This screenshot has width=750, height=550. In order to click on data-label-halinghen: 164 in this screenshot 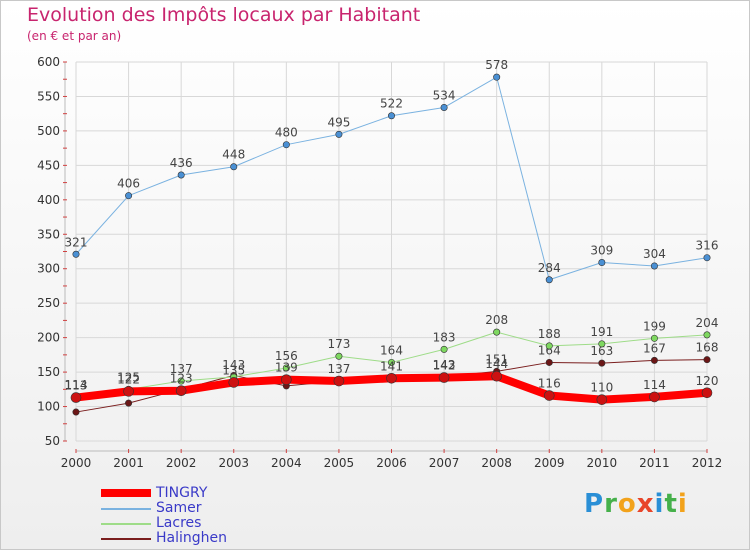, I will do `click(549, 350)`.